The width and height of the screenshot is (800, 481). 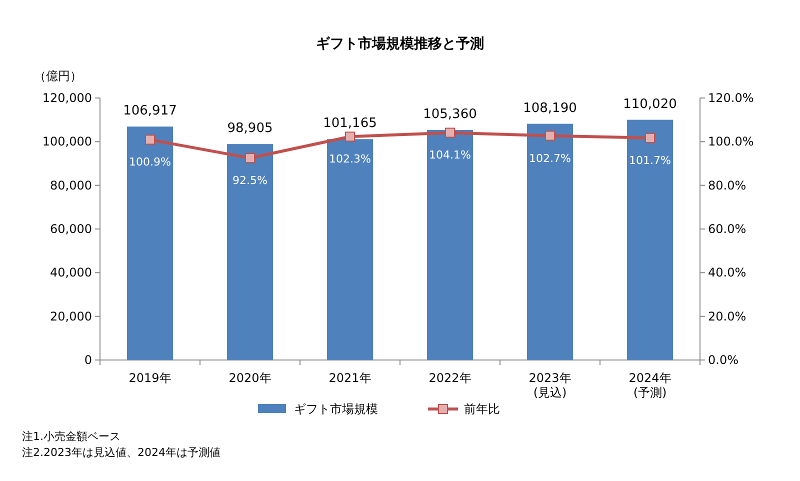 I want to click on data-label: 110,020, so click(x=650, y=104).